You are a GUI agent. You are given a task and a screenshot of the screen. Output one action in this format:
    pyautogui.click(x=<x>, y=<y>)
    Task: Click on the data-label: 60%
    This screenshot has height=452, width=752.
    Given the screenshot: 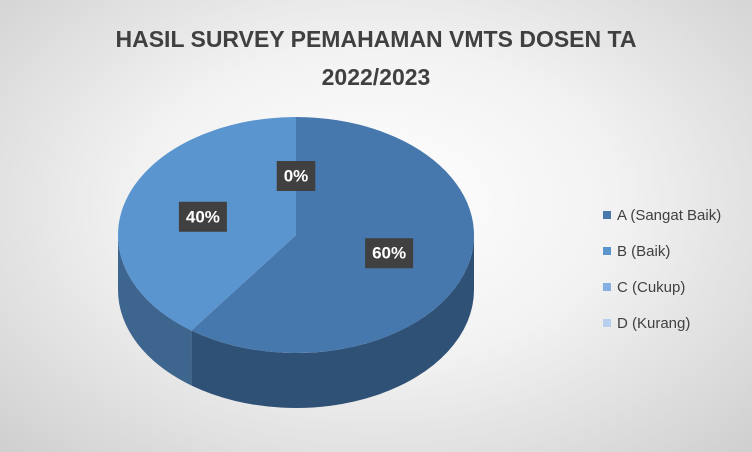 What is the action you would take?
    pyautogui.click(x=389, y=253)
    